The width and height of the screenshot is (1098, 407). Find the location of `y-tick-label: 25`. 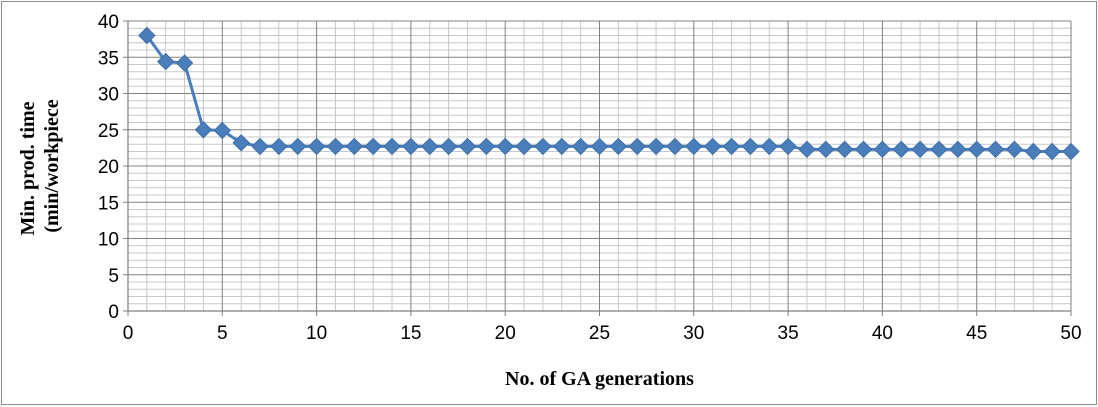

y-tick-label: 25 is located at coordinates (108, 131).